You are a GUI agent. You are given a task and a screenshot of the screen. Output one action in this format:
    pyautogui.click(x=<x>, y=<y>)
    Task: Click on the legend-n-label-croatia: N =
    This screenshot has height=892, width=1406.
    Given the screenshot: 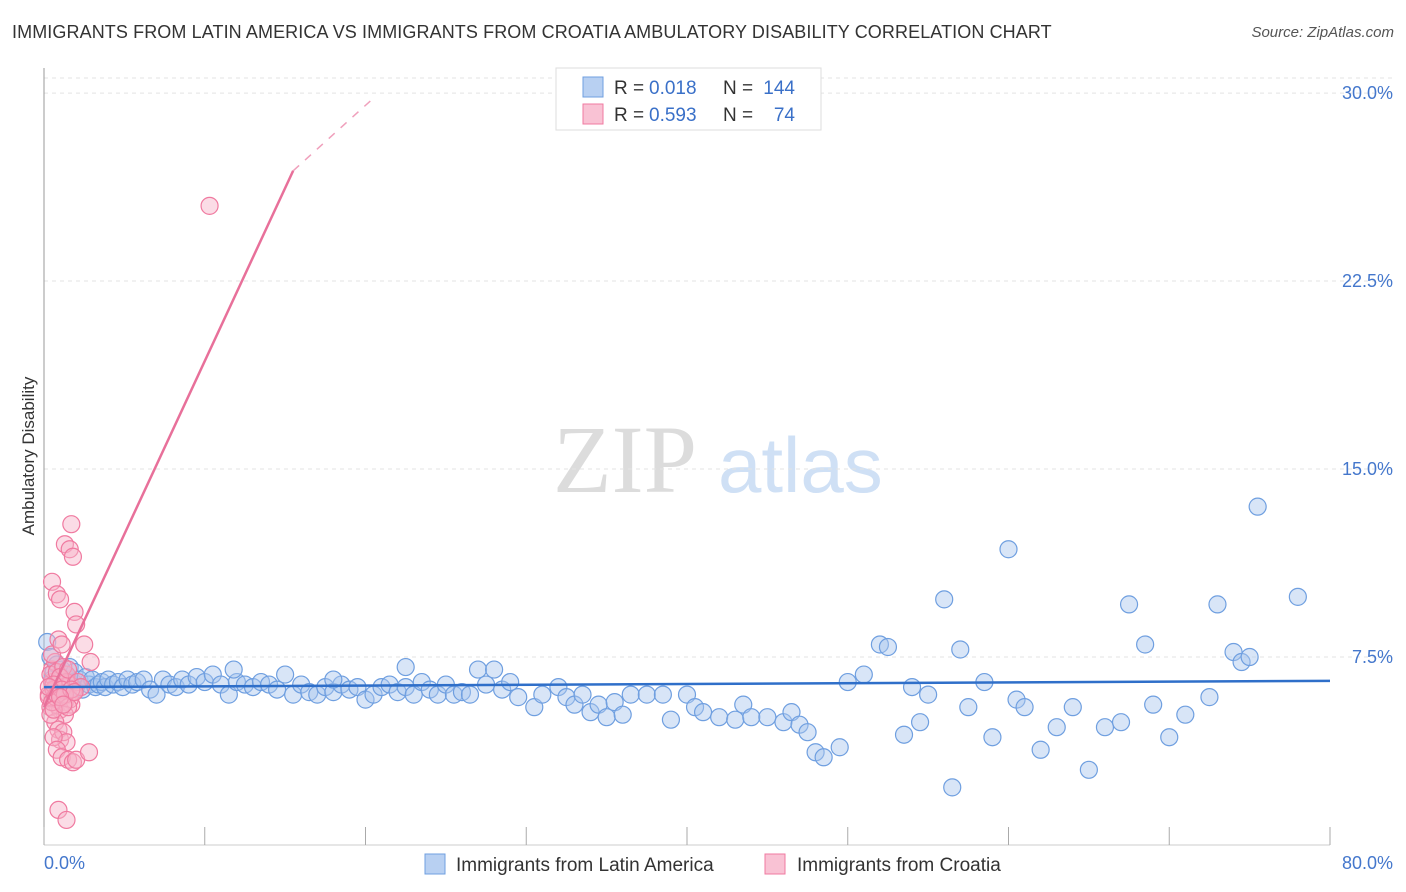 What is the action you would take?
    pyautogui.click(x=738, y=115)
    